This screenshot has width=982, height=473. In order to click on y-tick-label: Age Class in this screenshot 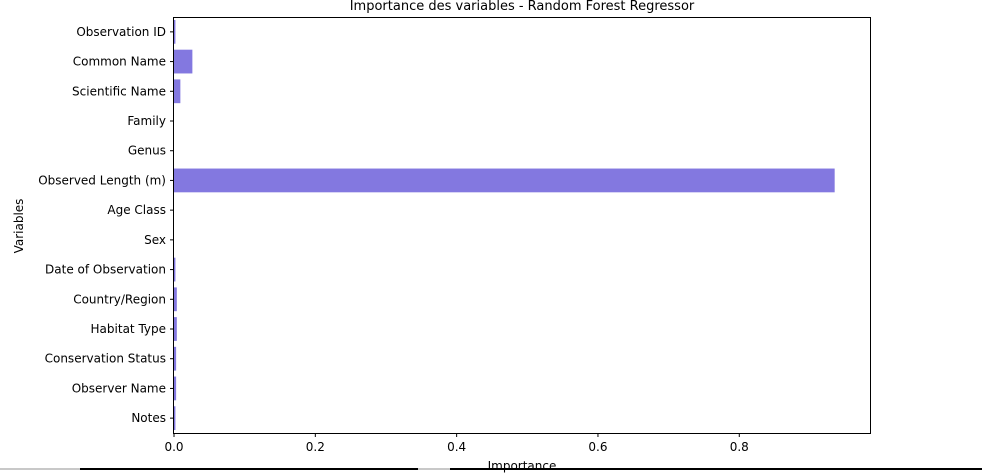, I will do `click(136, 210)`.